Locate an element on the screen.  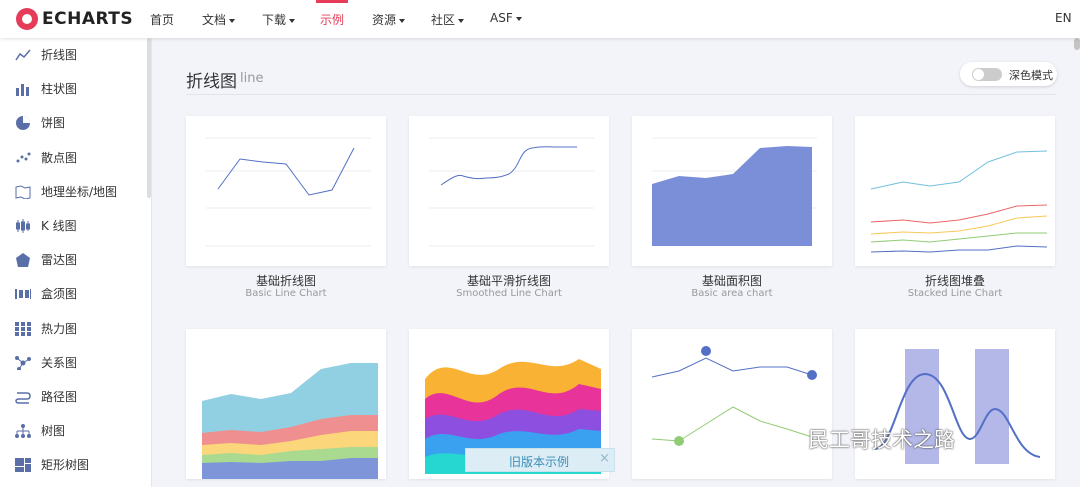
sidebar-item: K 线图 is located at coordinates (59, 226).